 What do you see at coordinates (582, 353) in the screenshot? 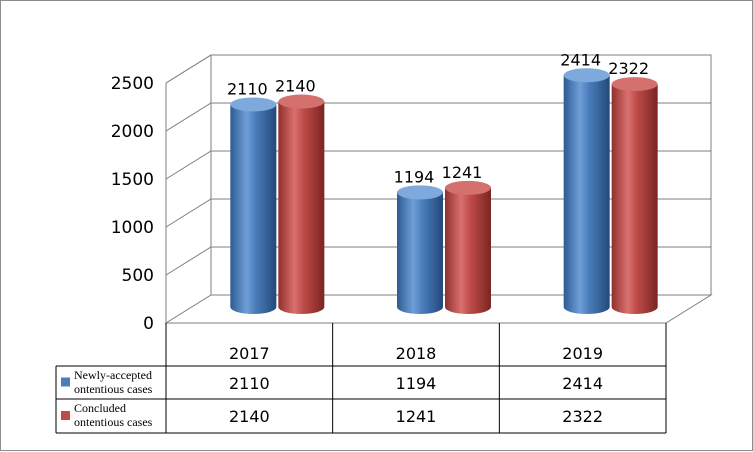
I see `x-tick-2019: 2019` at bounding box center [582, 353].